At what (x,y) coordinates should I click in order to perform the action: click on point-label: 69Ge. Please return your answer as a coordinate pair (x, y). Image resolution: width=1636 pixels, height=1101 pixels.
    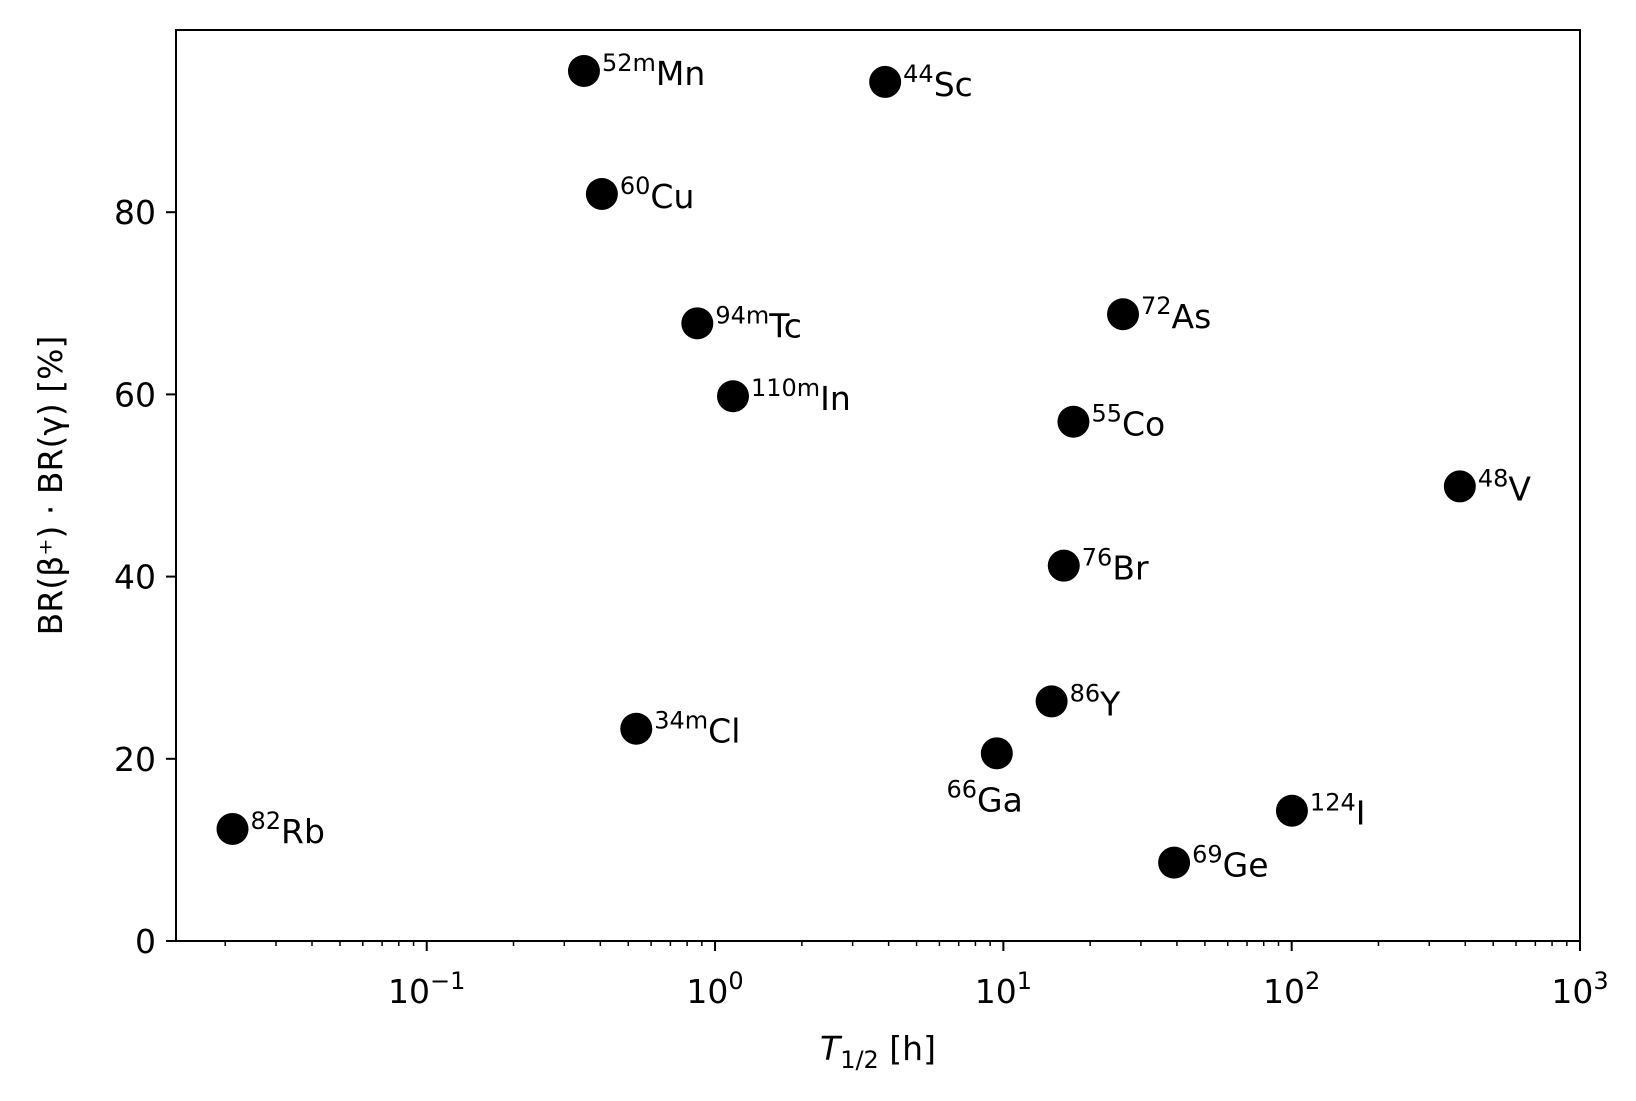
    Looking at the image, I should click on (1230, 863).